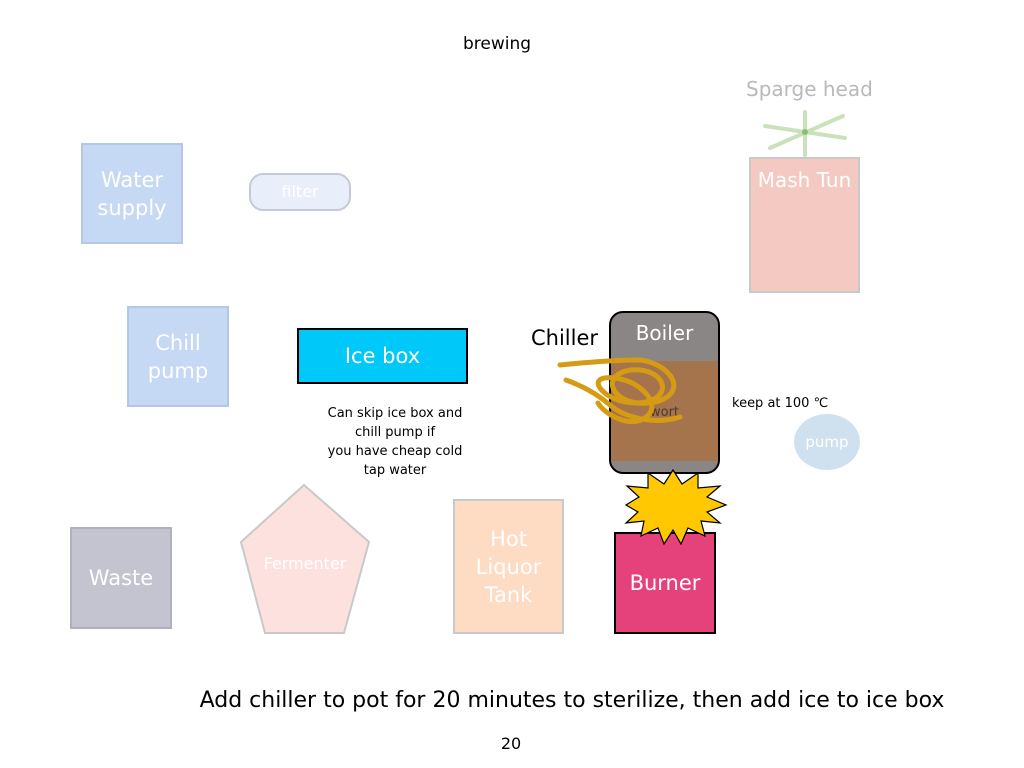 Image resolution: width=1024 pixels, height=768 pixels. What do you see at coordinates (395, 470) in the screenshot?
I see `ice-box-note-line: tap water` at bounding box center [395, 470].